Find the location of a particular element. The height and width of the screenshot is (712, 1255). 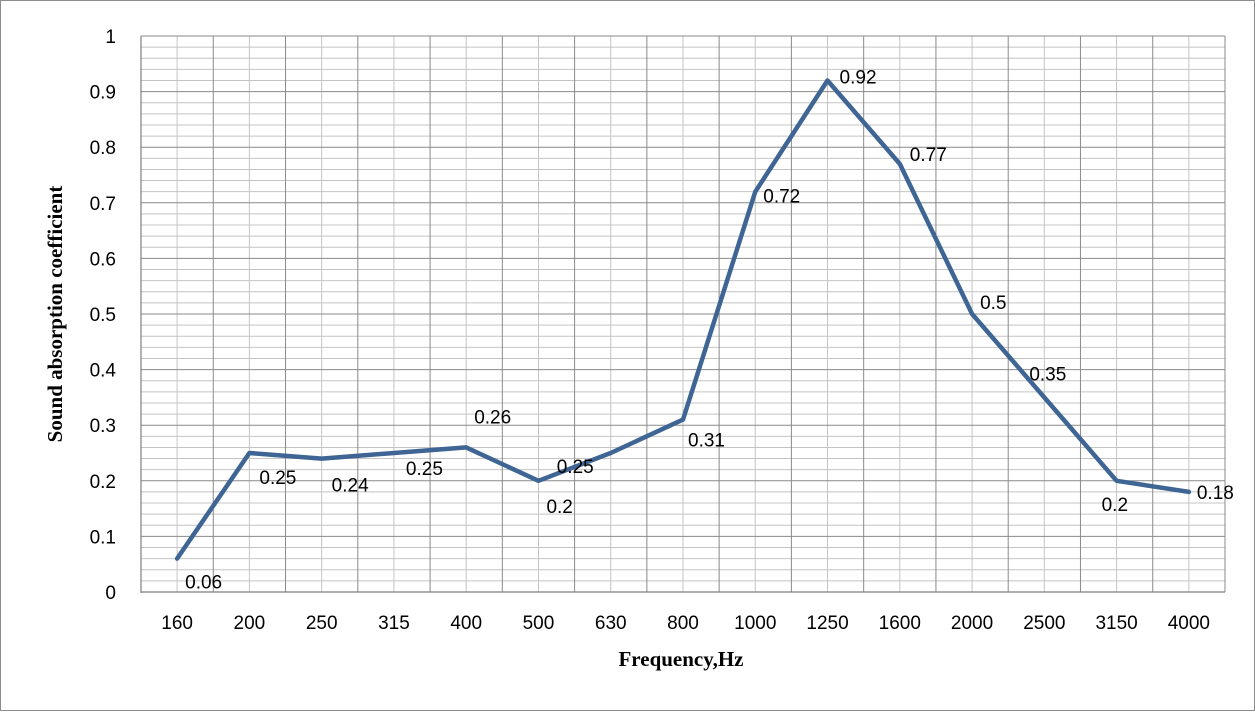

x-tick-label: 1600 is located at coordinates (900, 623).